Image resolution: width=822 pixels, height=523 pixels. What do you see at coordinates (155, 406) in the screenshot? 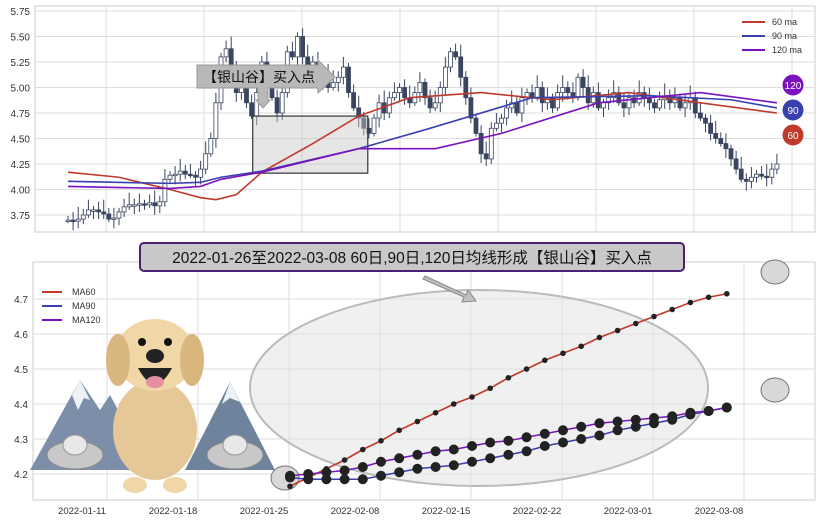
I see `dog-icon` at bounding box center [155, 406].